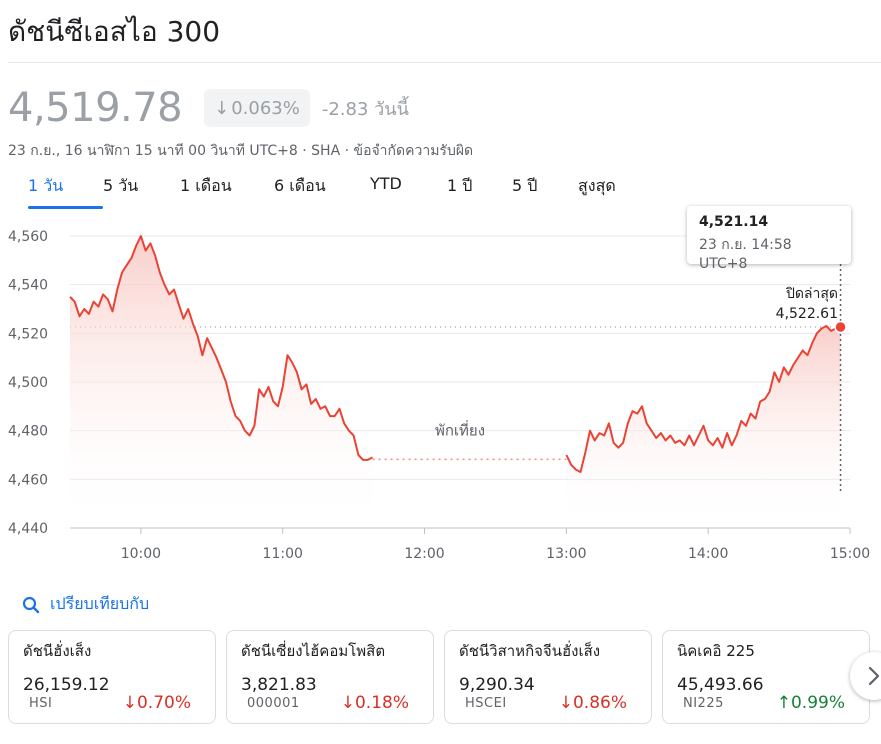 This screenshot has width=881, height=744. Describe the element at coordinates (597, 185) in the screenshot. I see `tab-max: สูงสุด` at that location.